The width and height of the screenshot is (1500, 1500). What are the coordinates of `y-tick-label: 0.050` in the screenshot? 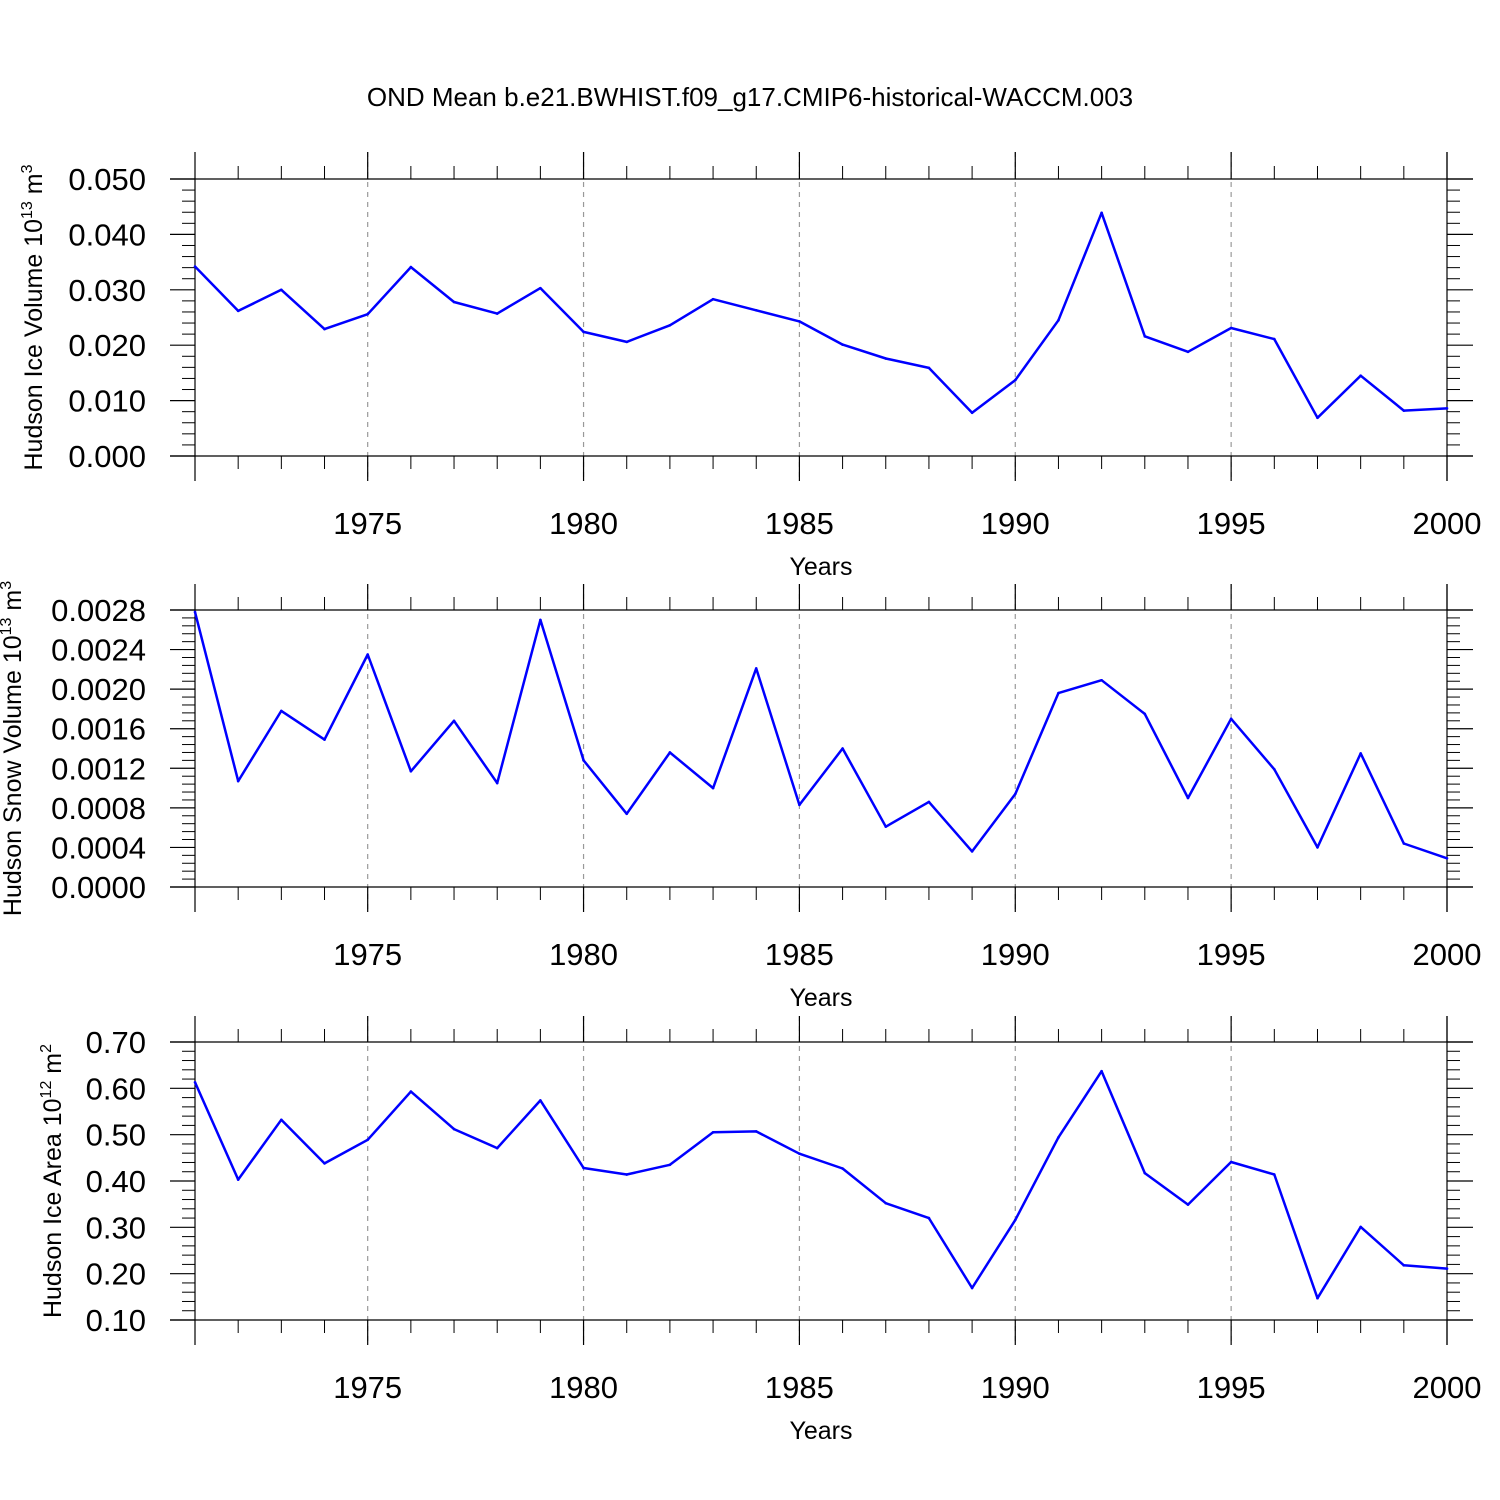 It's located at (107, 179).